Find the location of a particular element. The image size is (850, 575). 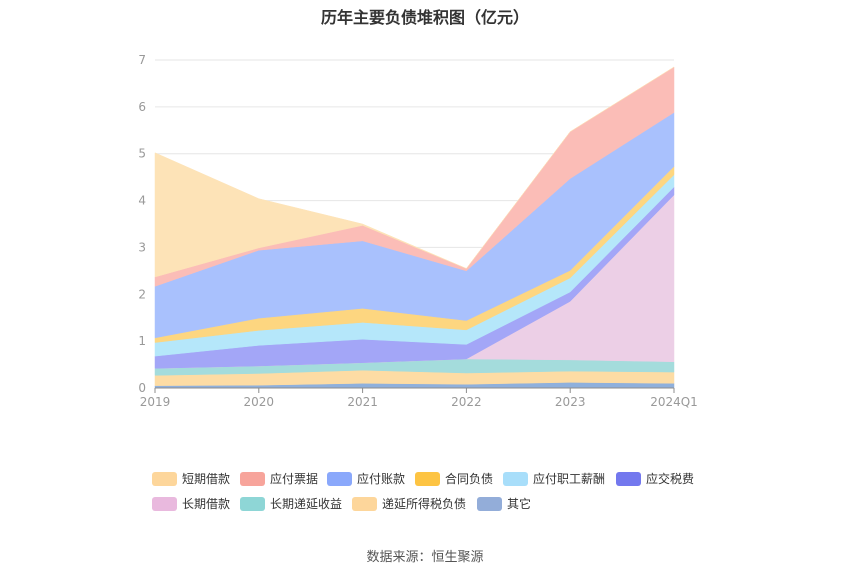

legend-item: 应付职工薪酬 is located at coordinates (554, 478).